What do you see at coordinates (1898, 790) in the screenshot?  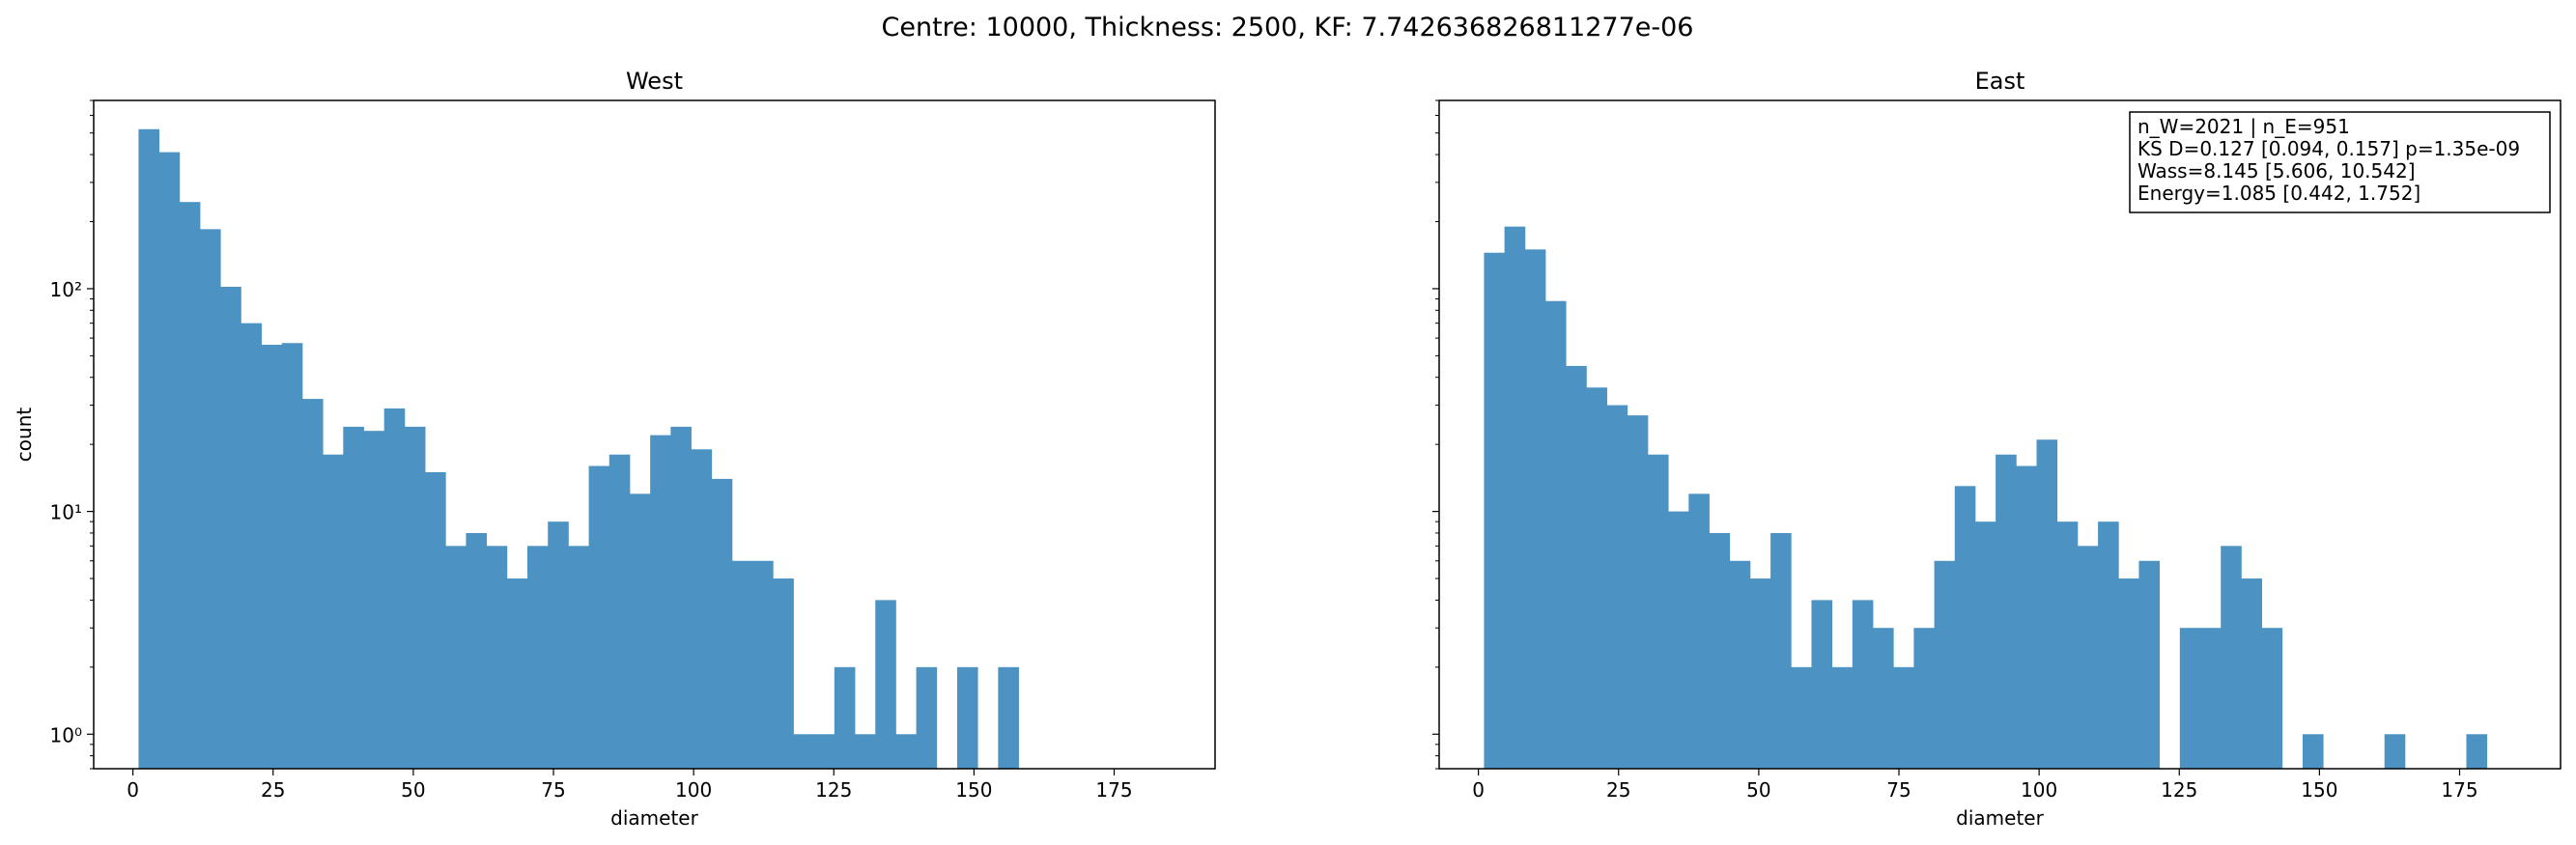 I see `east-x-tick-label: 75` at bounding box center [1898, 790].